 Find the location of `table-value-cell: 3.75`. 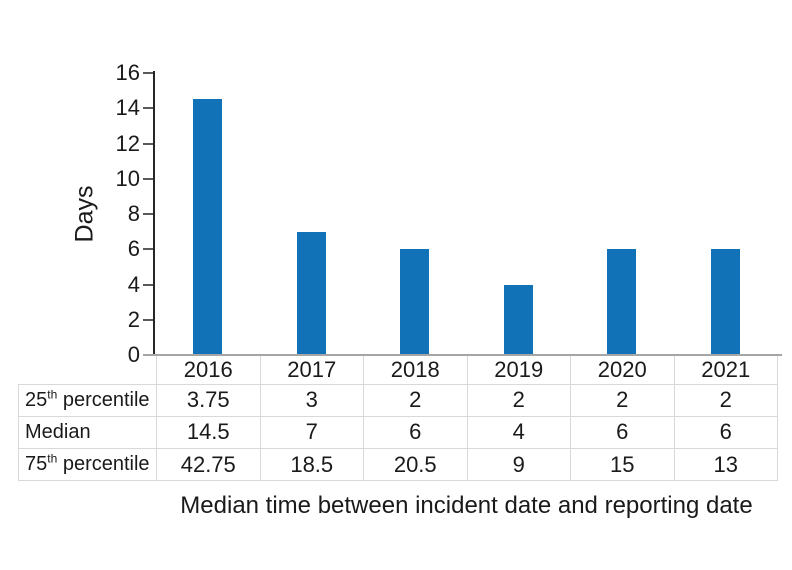

table-value-cell: 3.75 is located at coordinates (208, 400).